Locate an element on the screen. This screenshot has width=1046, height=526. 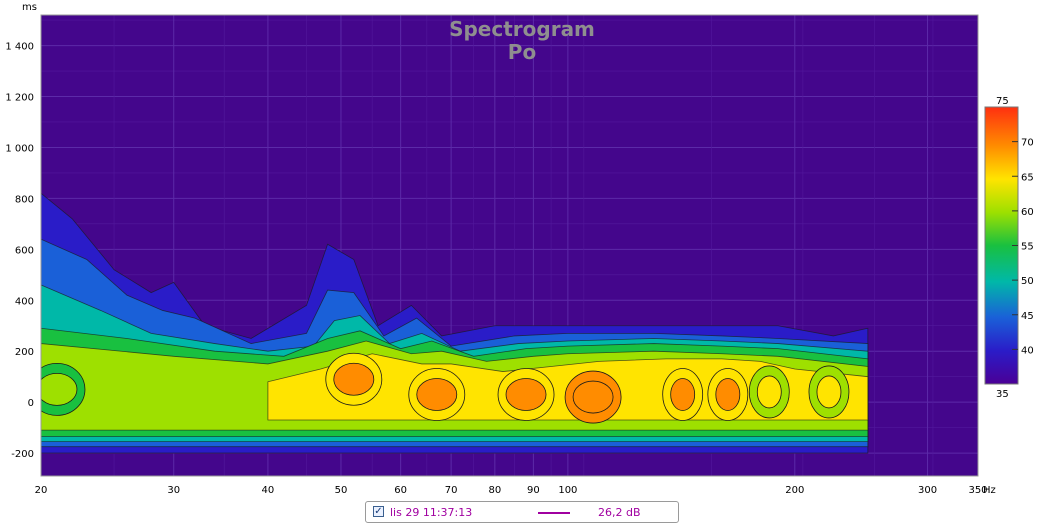
y-tick-label: 600 is located at coordinates (24, 250).